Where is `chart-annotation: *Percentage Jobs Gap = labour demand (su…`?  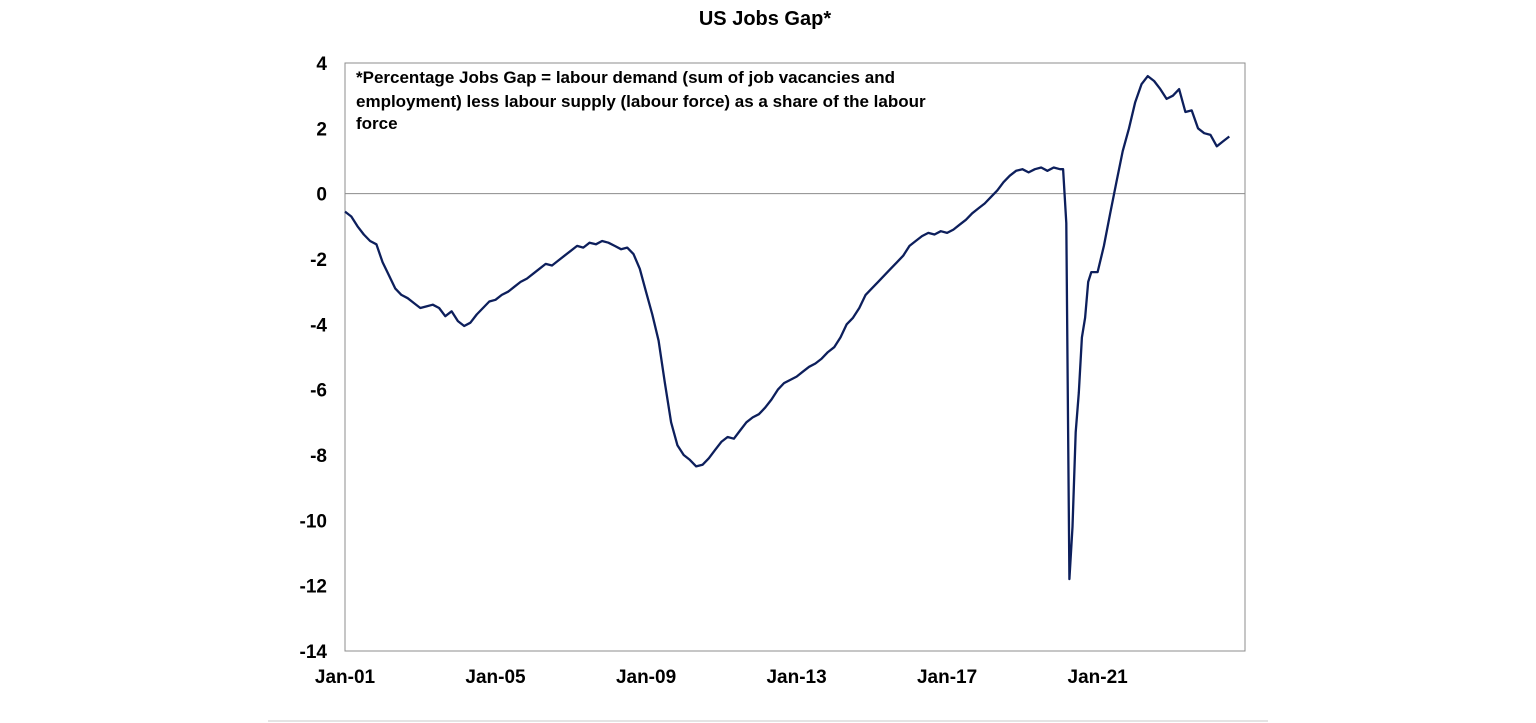
chart-annotation: *Percentage Jobs Gap = labour demand (su… is located at coordinates (641, 100).